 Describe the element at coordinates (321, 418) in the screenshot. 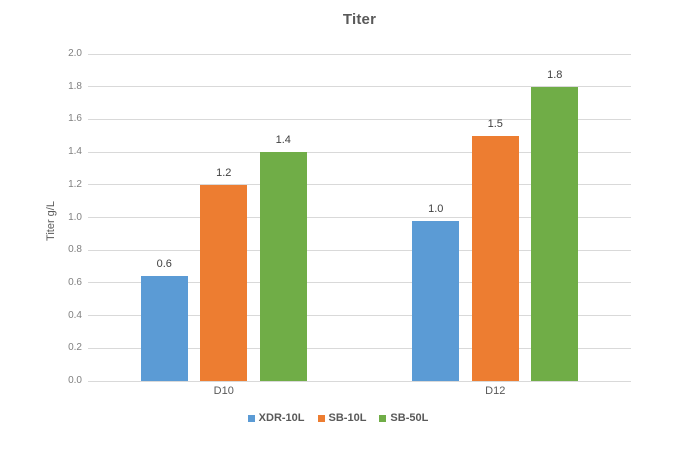

I see `legend-swatch-sb-10l-icon` at that location.